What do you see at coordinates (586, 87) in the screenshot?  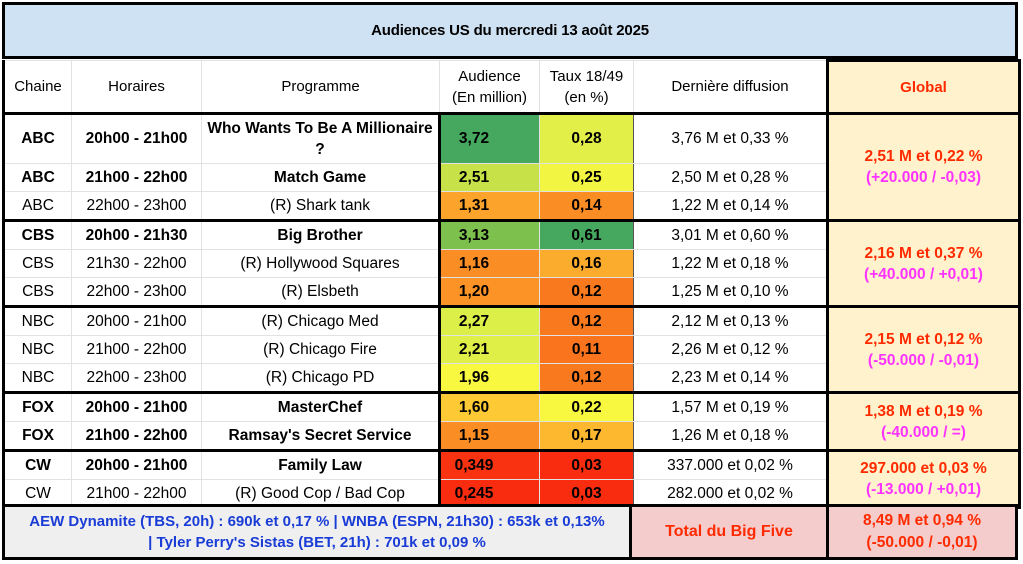 I see `header-taux: Taux 18/49 (en %)` at bounding box center [586, 87].